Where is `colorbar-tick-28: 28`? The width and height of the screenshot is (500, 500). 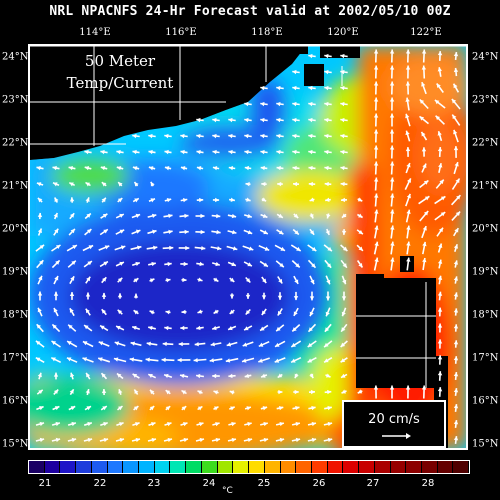
colorbar-tick-28: 28 is located at coordinates (428, 483).